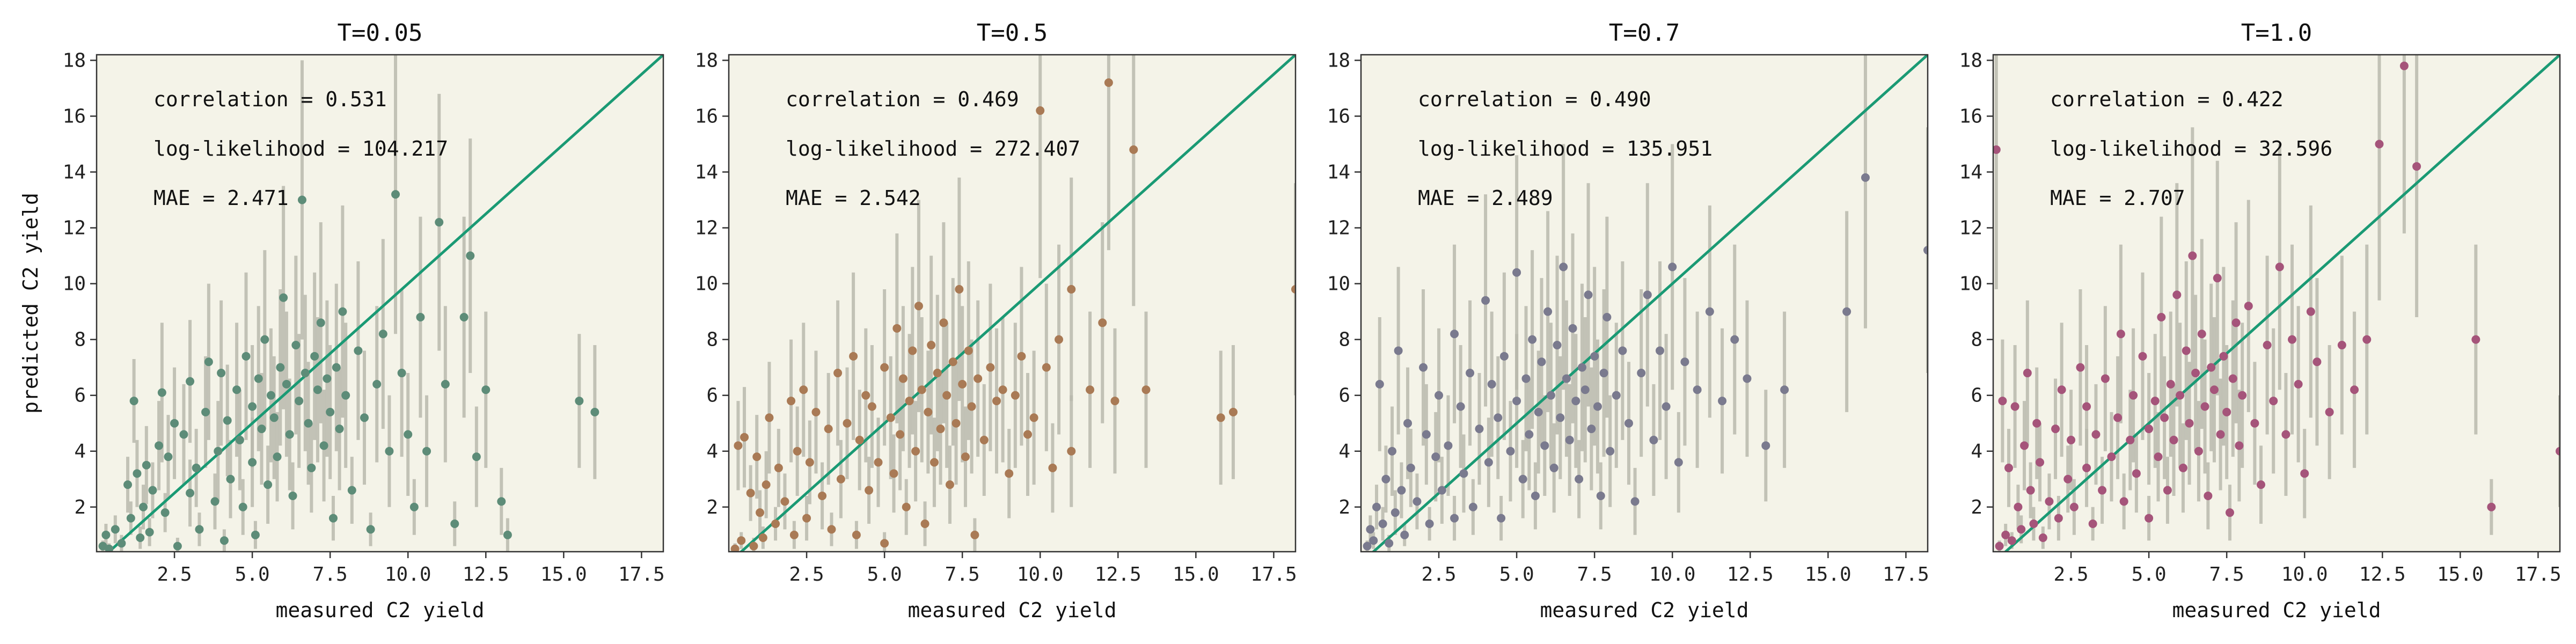 This screenshot has height=644, width=2576. I want to click on log-likelihood-annotation: log-likelihood = 135.951, so click(1565, 148).